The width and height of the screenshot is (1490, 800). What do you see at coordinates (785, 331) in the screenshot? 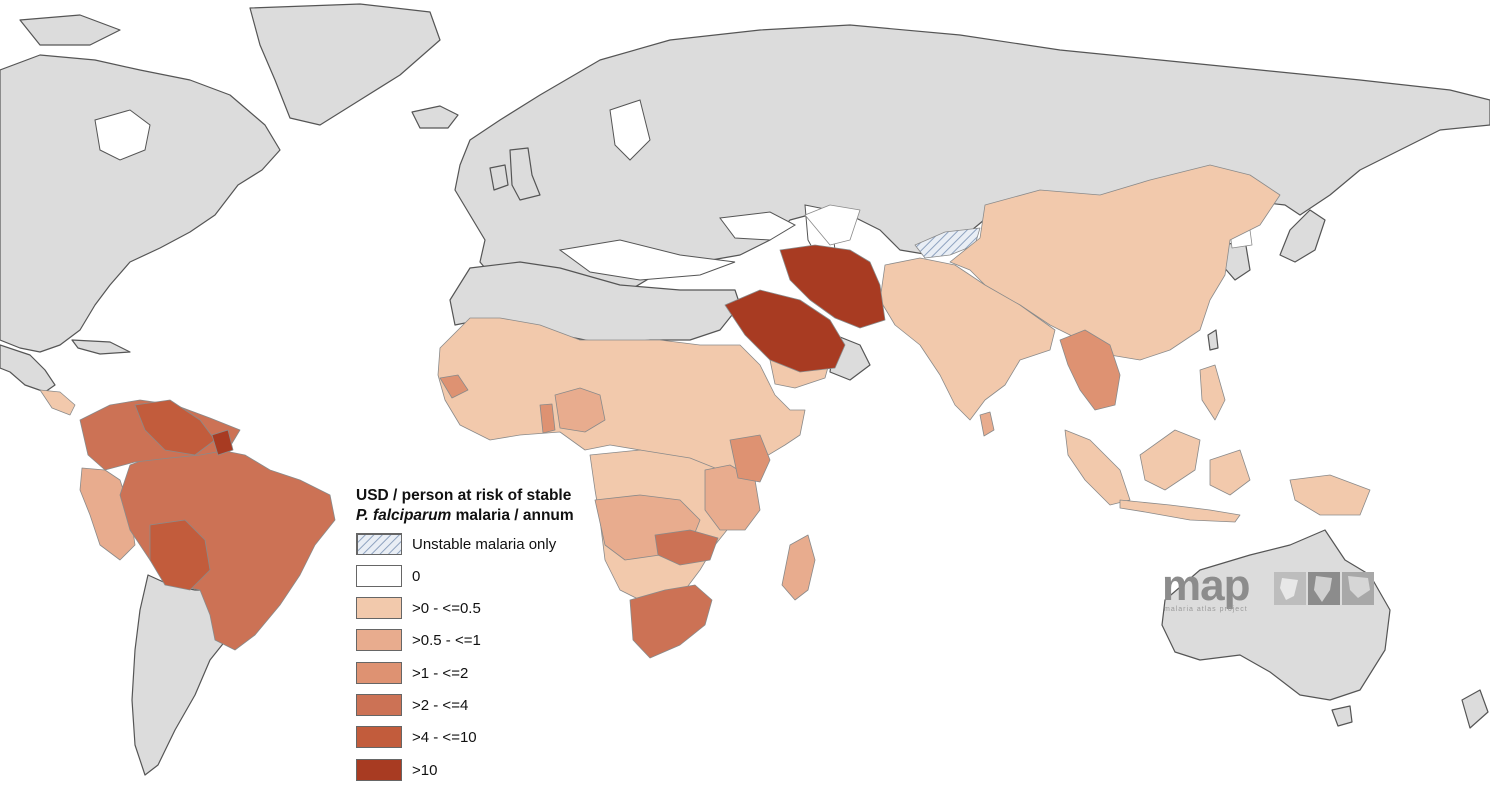
I see `region-saudi-arabia` at bounding box center [785, 331].